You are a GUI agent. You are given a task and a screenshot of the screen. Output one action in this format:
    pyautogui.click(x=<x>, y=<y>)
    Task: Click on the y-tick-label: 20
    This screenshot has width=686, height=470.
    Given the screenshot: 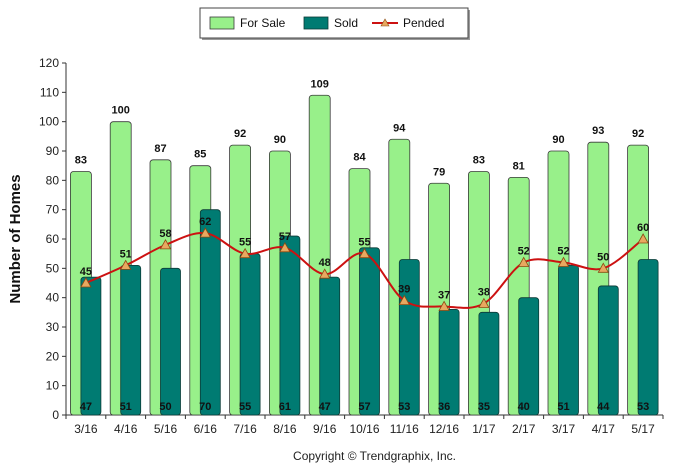 What is the action you would take?
    pyautogui.click(x=53, y=356)
    